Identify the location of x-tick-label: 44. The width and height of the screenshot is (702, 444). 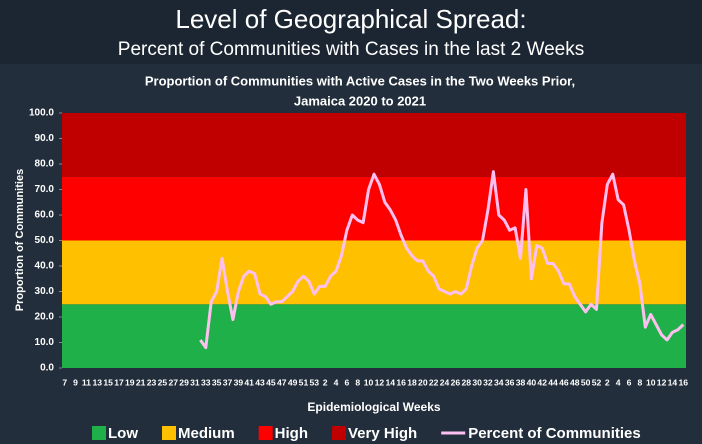
(553, 382).